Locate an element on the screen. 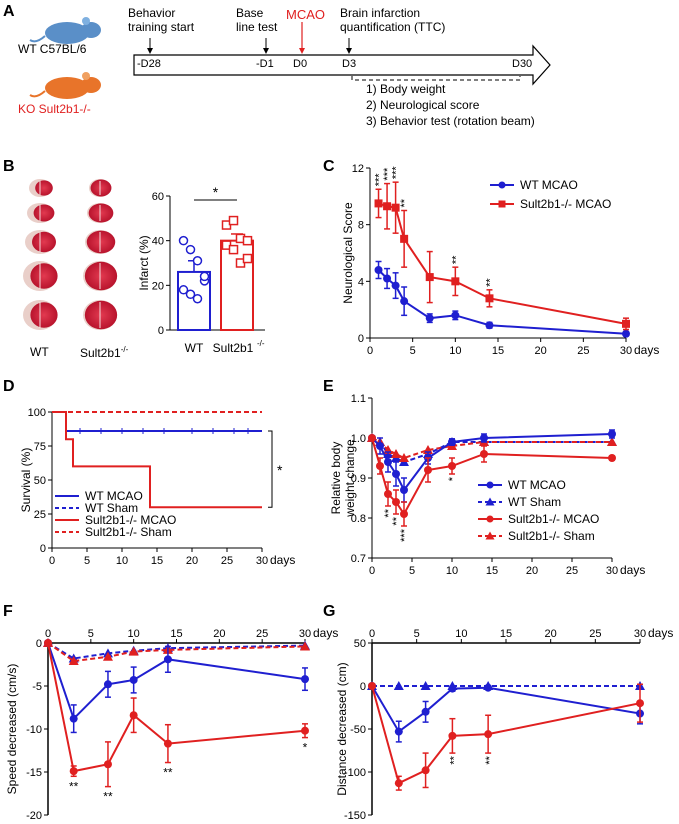 This screenshot has width=679, height=824. ko-strain-label: KO Sult2b1-/- is located at coordinates (54, 109).